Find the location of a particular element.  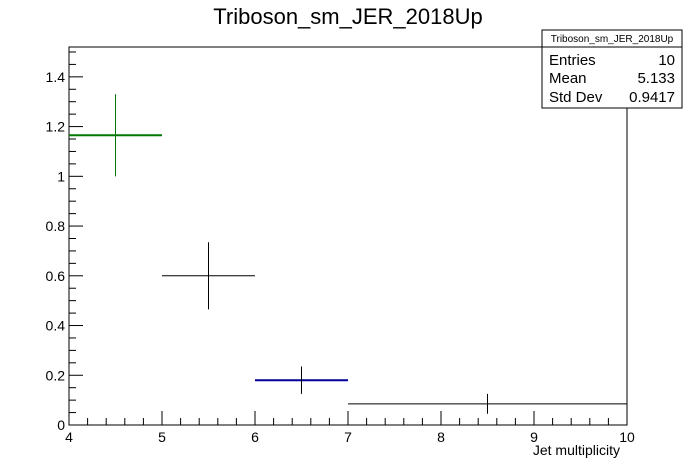

y-tick-label: 0.8 is located at coordinates (56, 226).